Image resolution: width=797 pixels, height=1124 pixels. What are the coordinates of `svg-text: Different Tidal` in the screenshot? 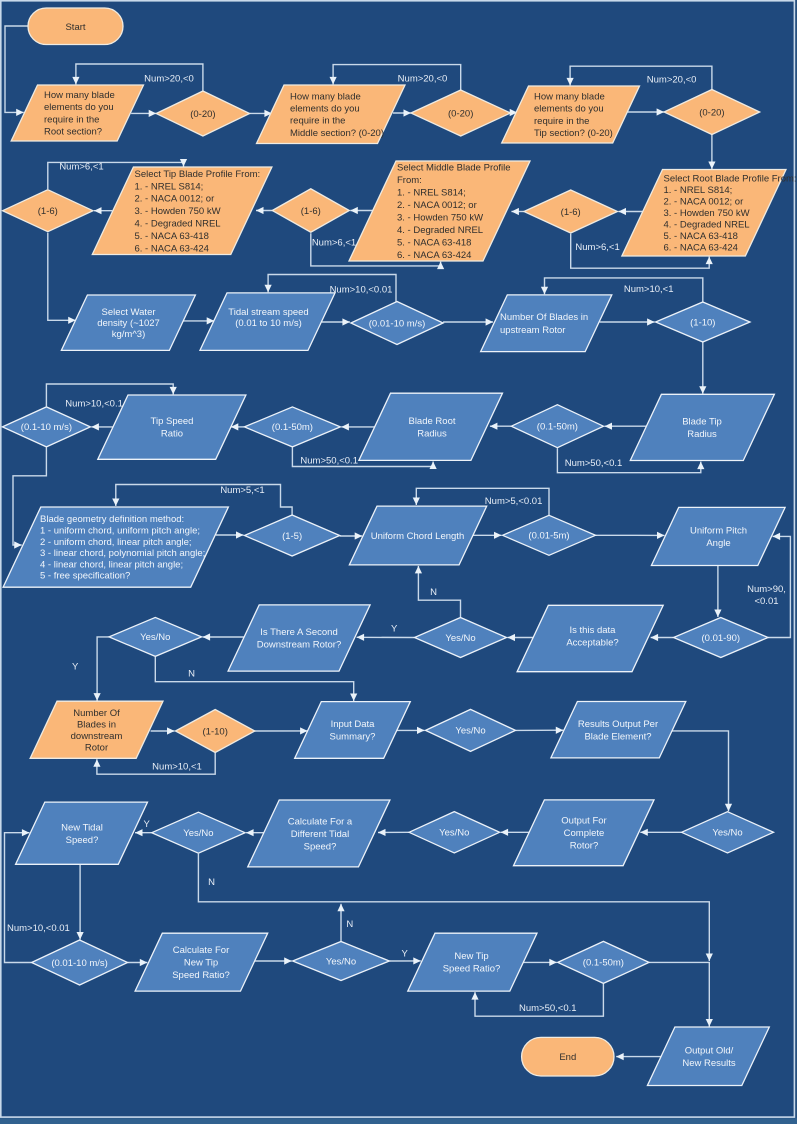 It's located at (320, 834).